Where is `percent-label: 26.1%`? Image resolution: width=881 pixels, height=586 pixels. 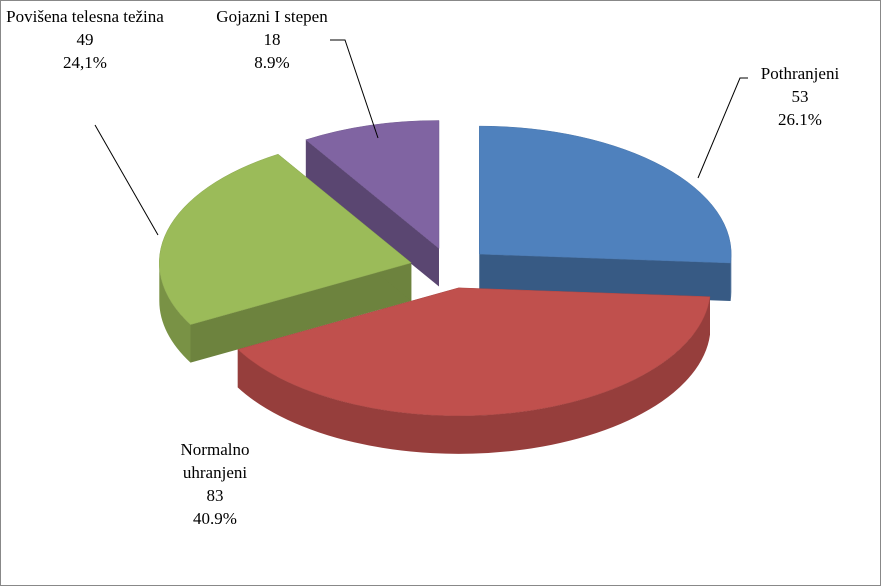
percent-label: 26.1% is located at coordinates (800, 119).